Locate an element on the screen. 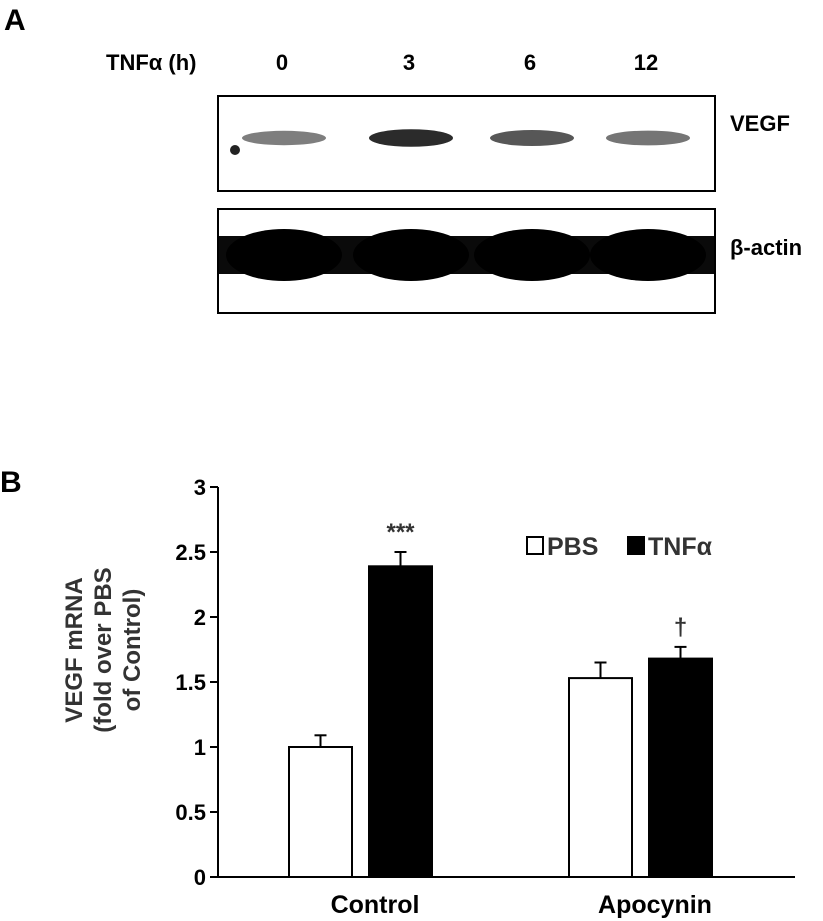 The width and height of the screenshot is (823, 921). timepoint-label: 12 is located at coordinates (646, 62).